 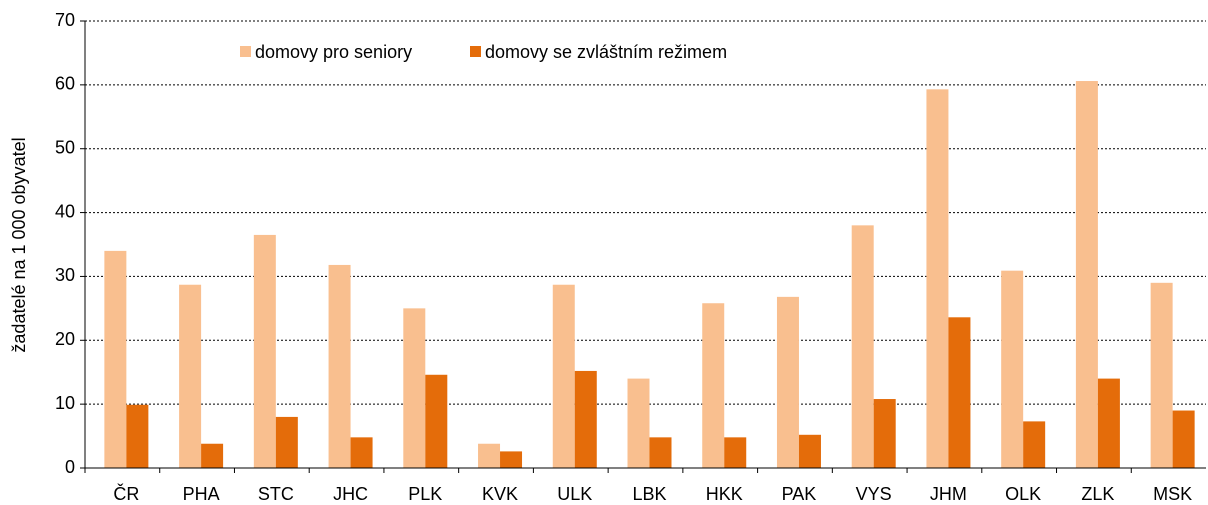 What do you see at coordinates (65, 147) in the screenshot?
I see `y-tick-label: 50` at bounding box center [65, 147].